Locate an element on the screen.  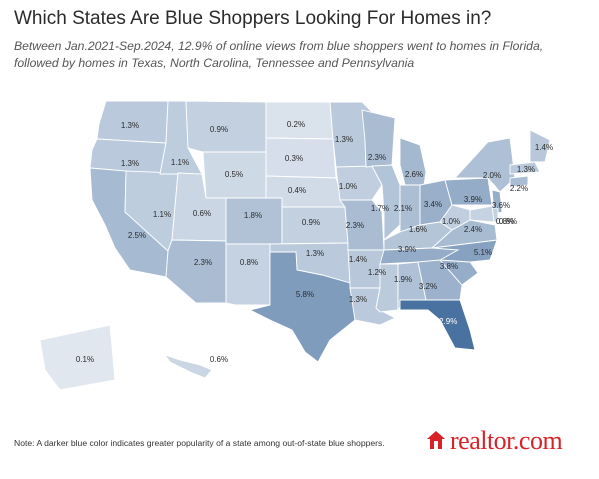
state-nm is located at coordinates (248, 274).